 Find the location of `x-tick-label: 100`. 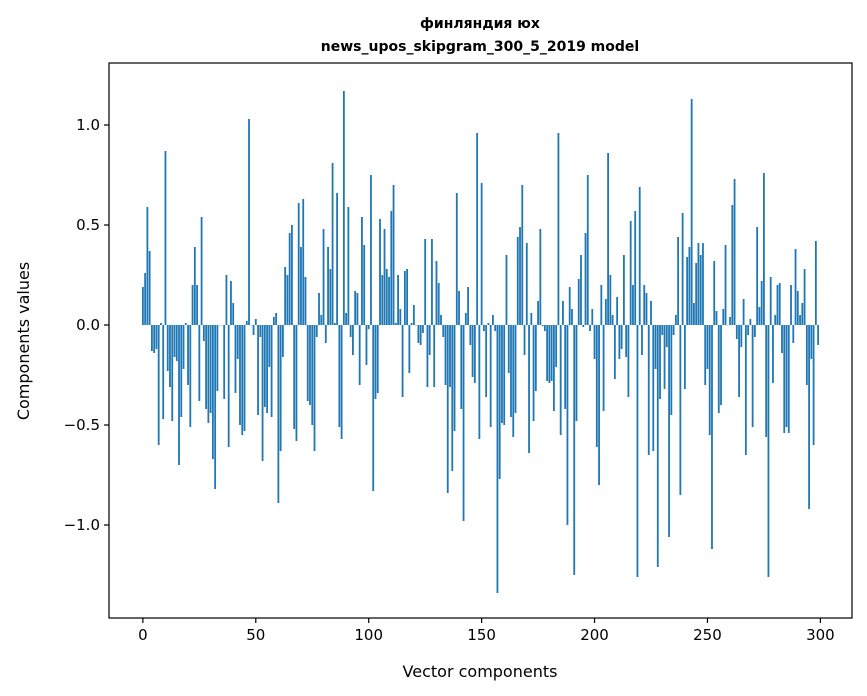

x-tick-label: 100 is located at coordinates (368, 635).